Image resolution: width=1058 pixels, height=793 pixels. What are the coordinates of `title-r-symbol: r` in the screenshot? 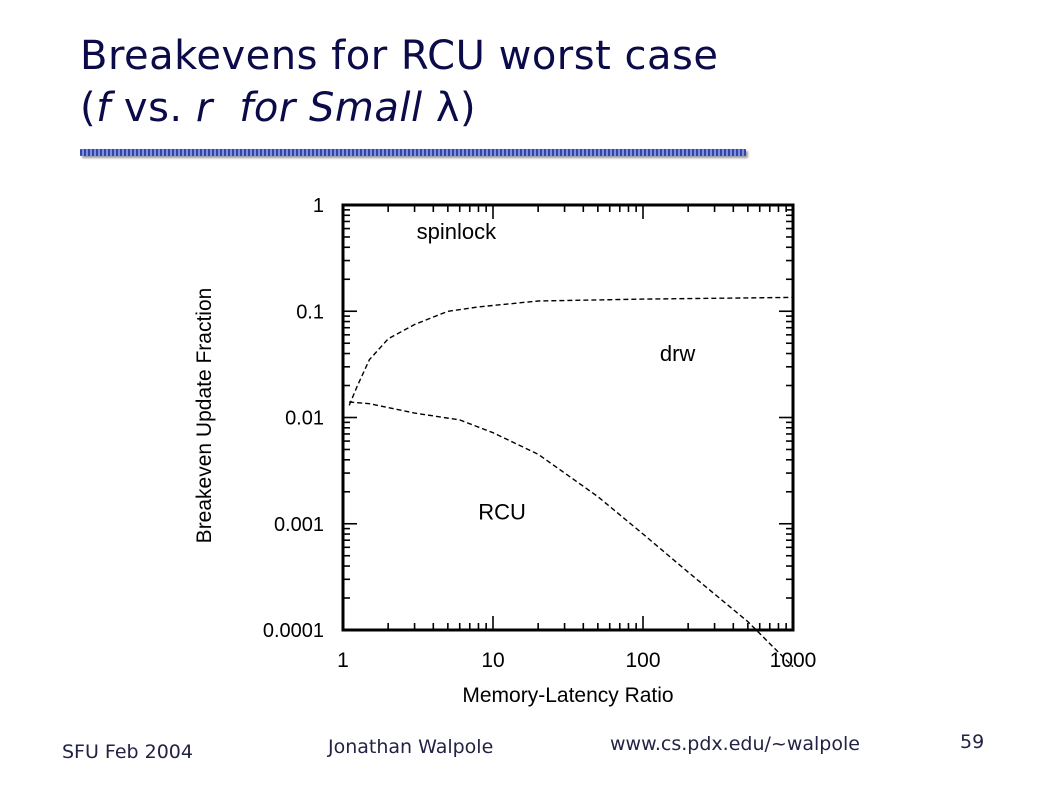 It's located at (204, 108).